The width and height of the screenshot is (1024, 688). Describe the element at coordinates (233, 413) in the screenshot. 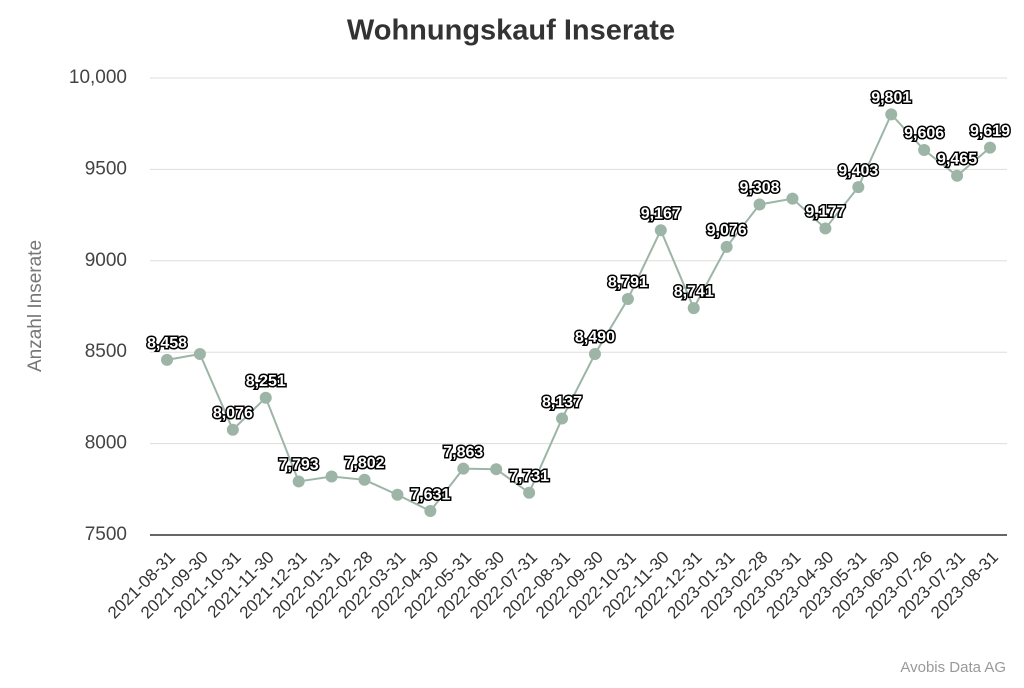

I see `value-label: 8,076` at that location.